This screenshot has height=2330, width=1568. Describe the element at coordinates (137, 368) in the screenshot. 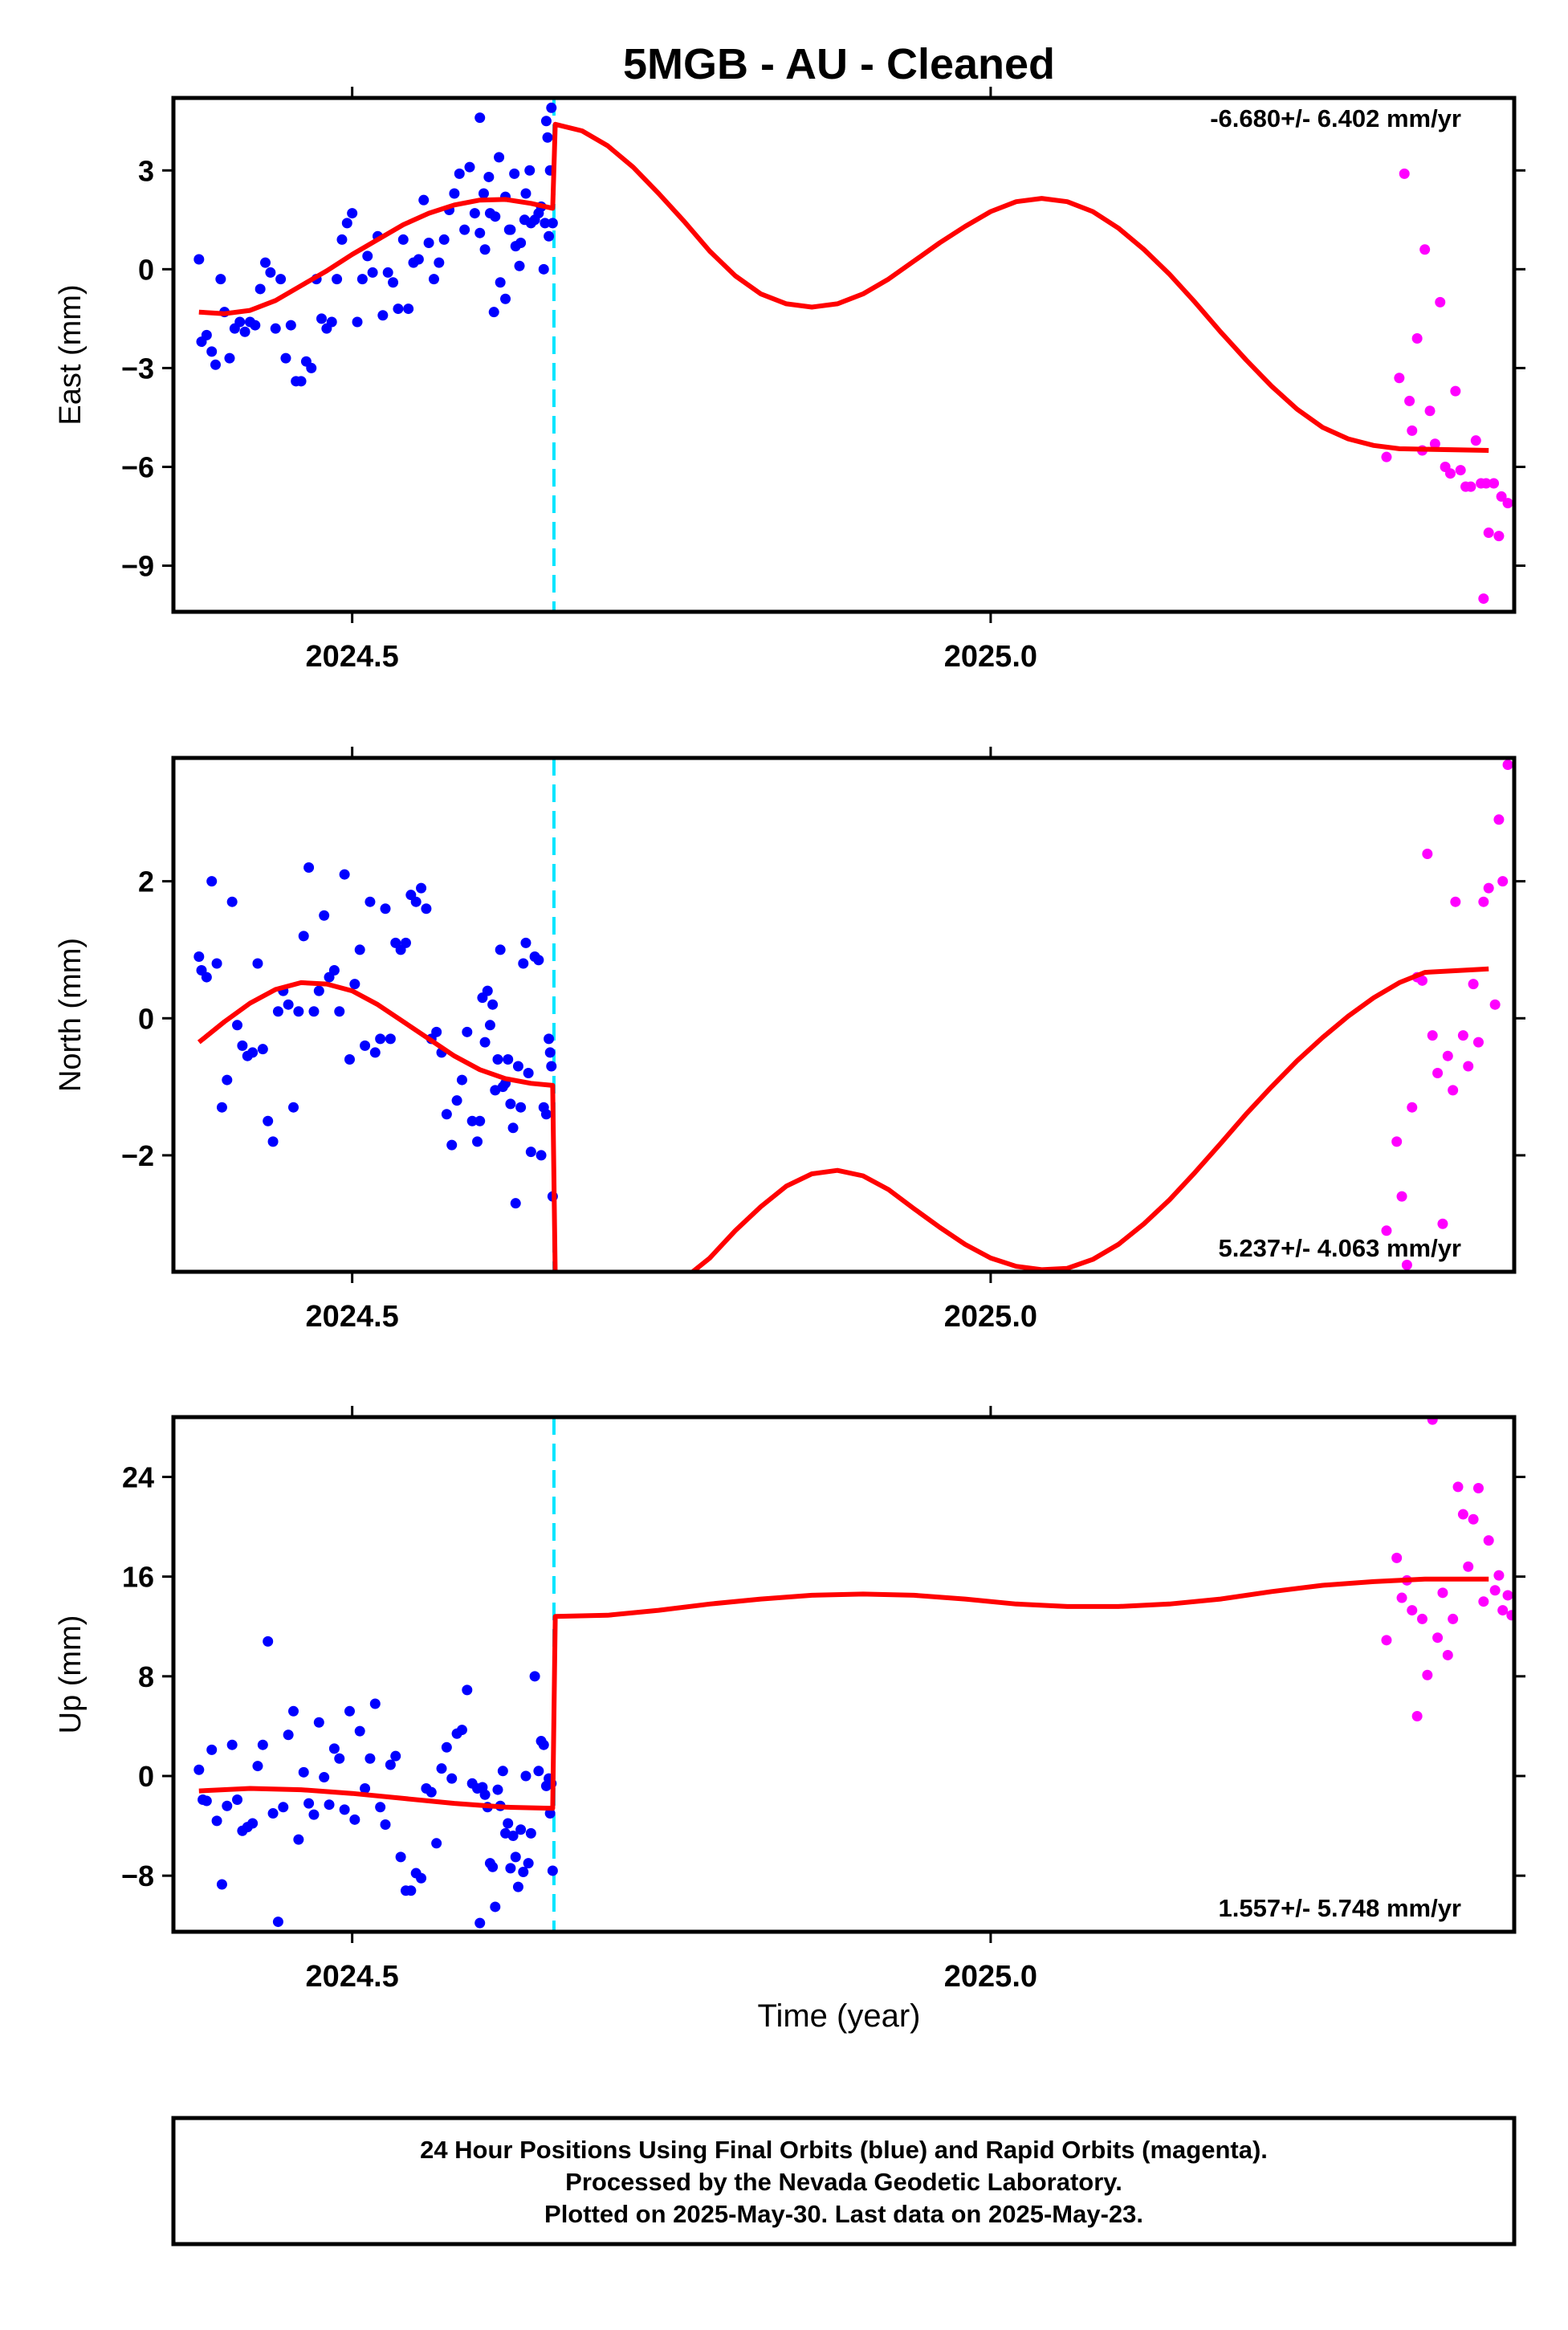

I see `y-tick-label: −3` at that location.